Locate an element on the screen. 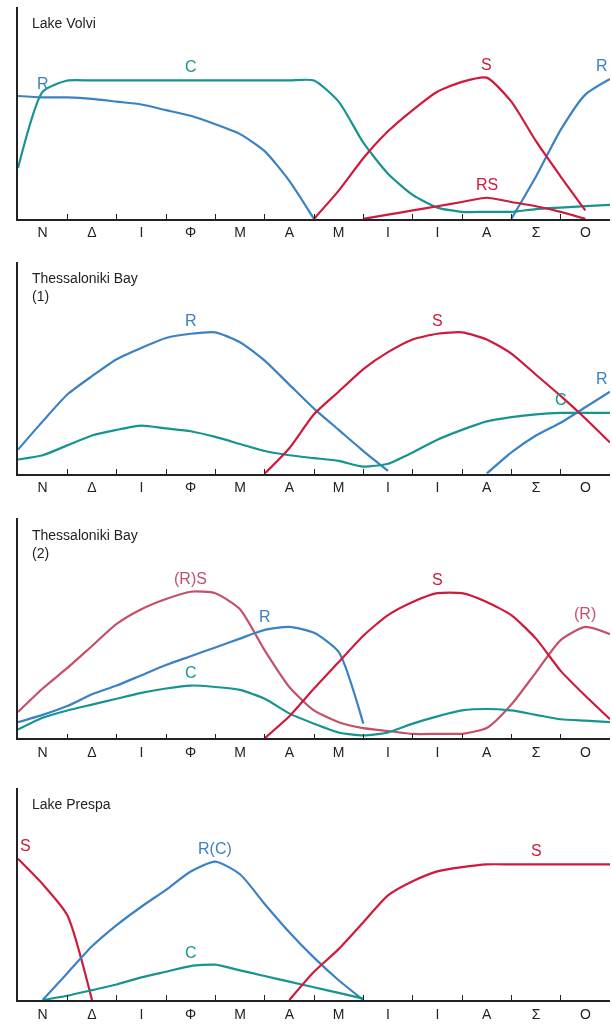  series-label: (R)S is located at coordinates (190, 578).